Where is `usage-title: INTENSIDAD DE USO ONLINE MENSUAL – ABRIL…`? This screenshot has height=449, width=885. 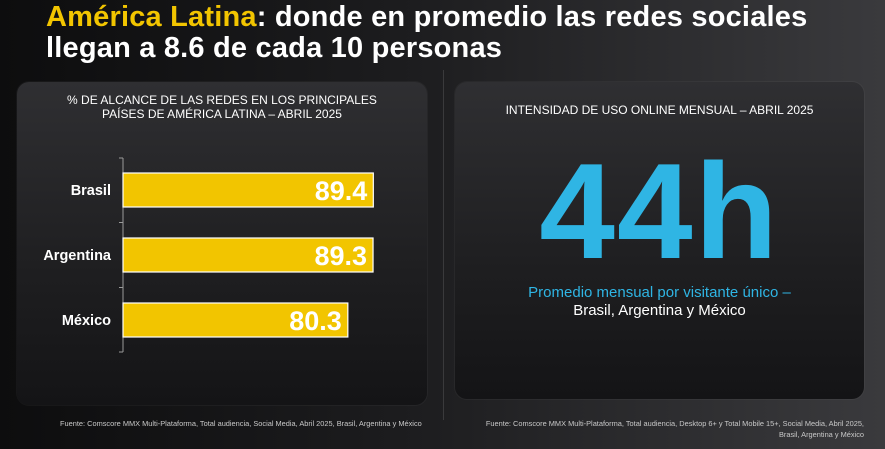
usage-title: INTENSIDAD DE USO ONLINE MENSUAL – ABRIL… is located at coordinates (659, 110).